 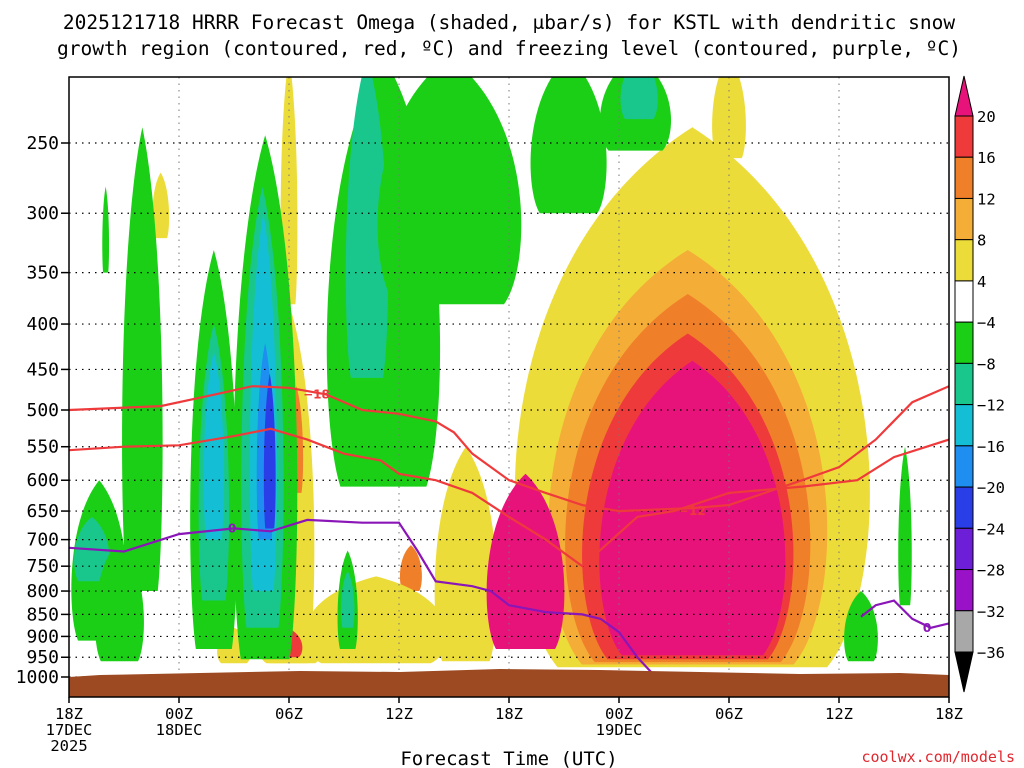 What do you see at coordinates (986, 158) in the screenshot?
I see `colorbar-label-1: 16` at bounding box center [986, 158].